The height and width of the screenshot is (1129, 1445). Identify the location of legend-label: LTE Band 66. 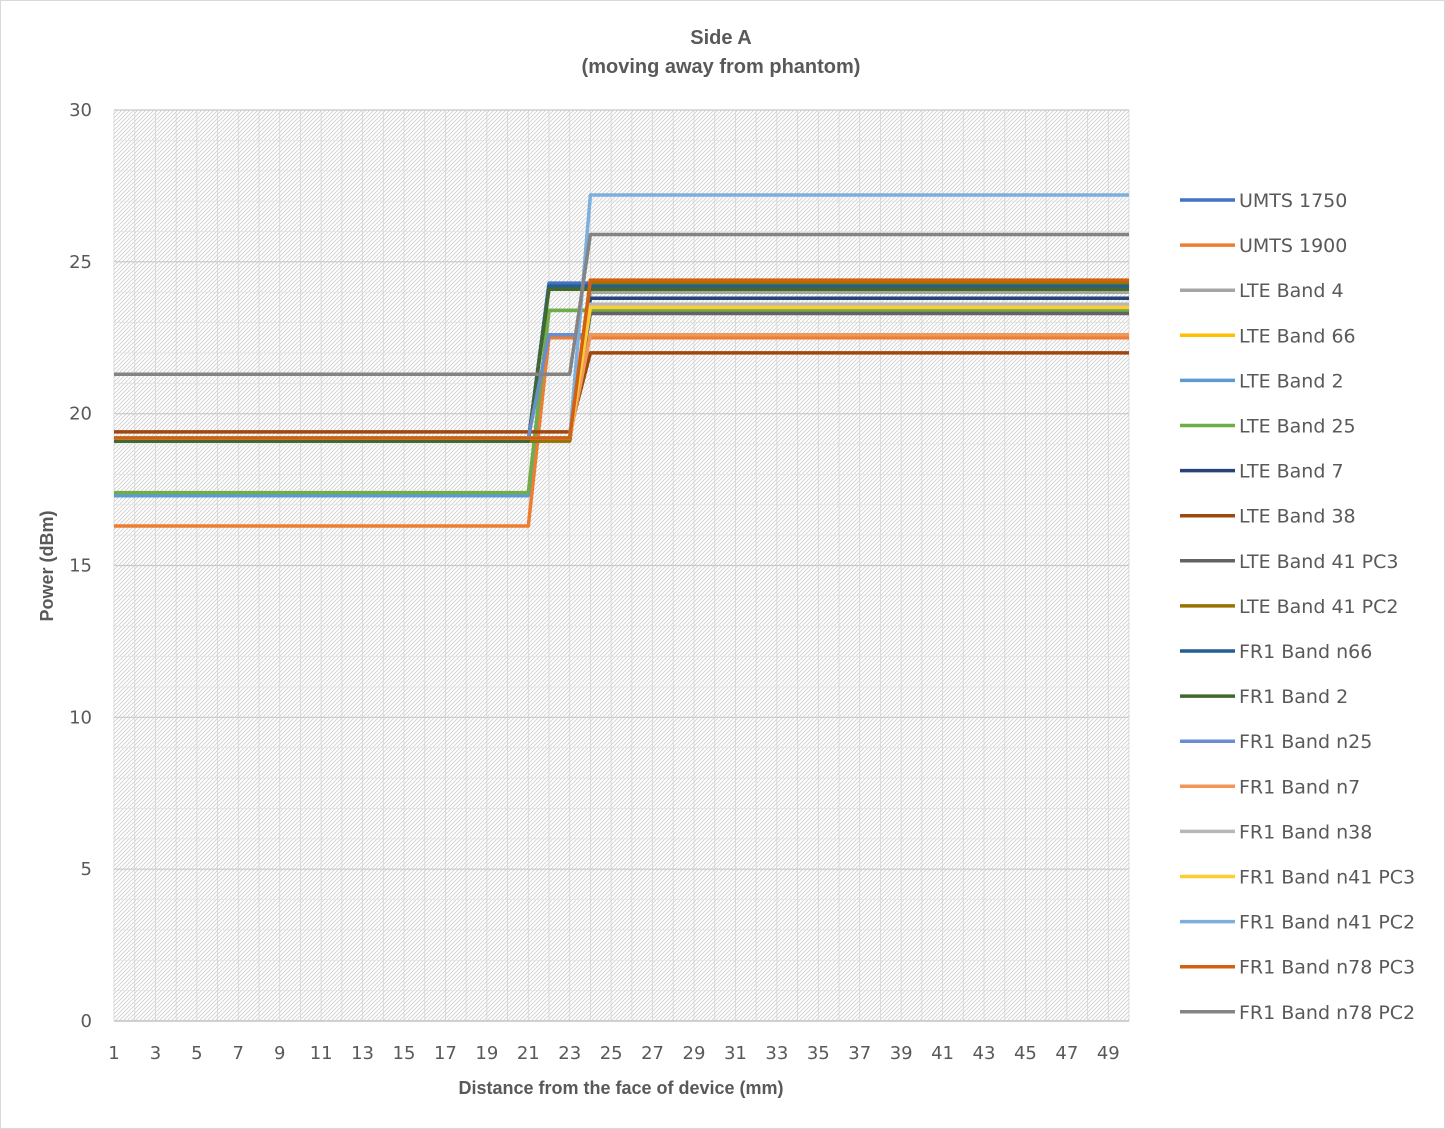
(1297, 336).